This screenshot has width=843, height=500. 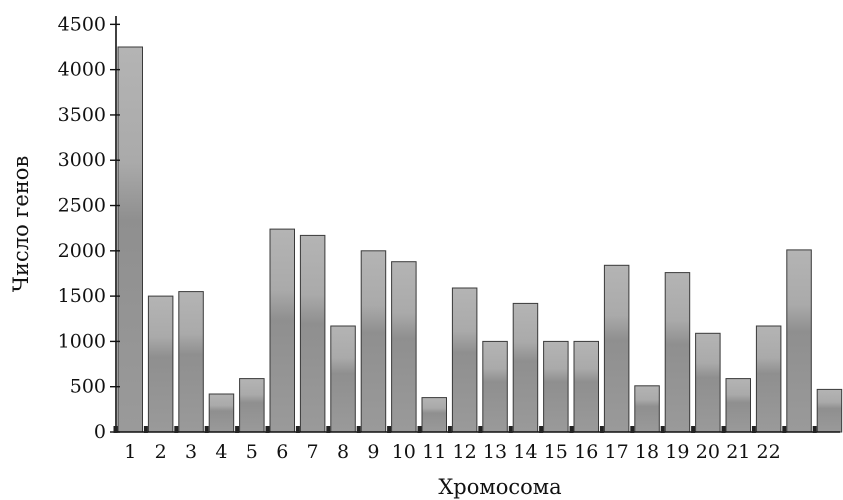 I want to click on x-tick-label-22: 22, so click(x=769, y=452).